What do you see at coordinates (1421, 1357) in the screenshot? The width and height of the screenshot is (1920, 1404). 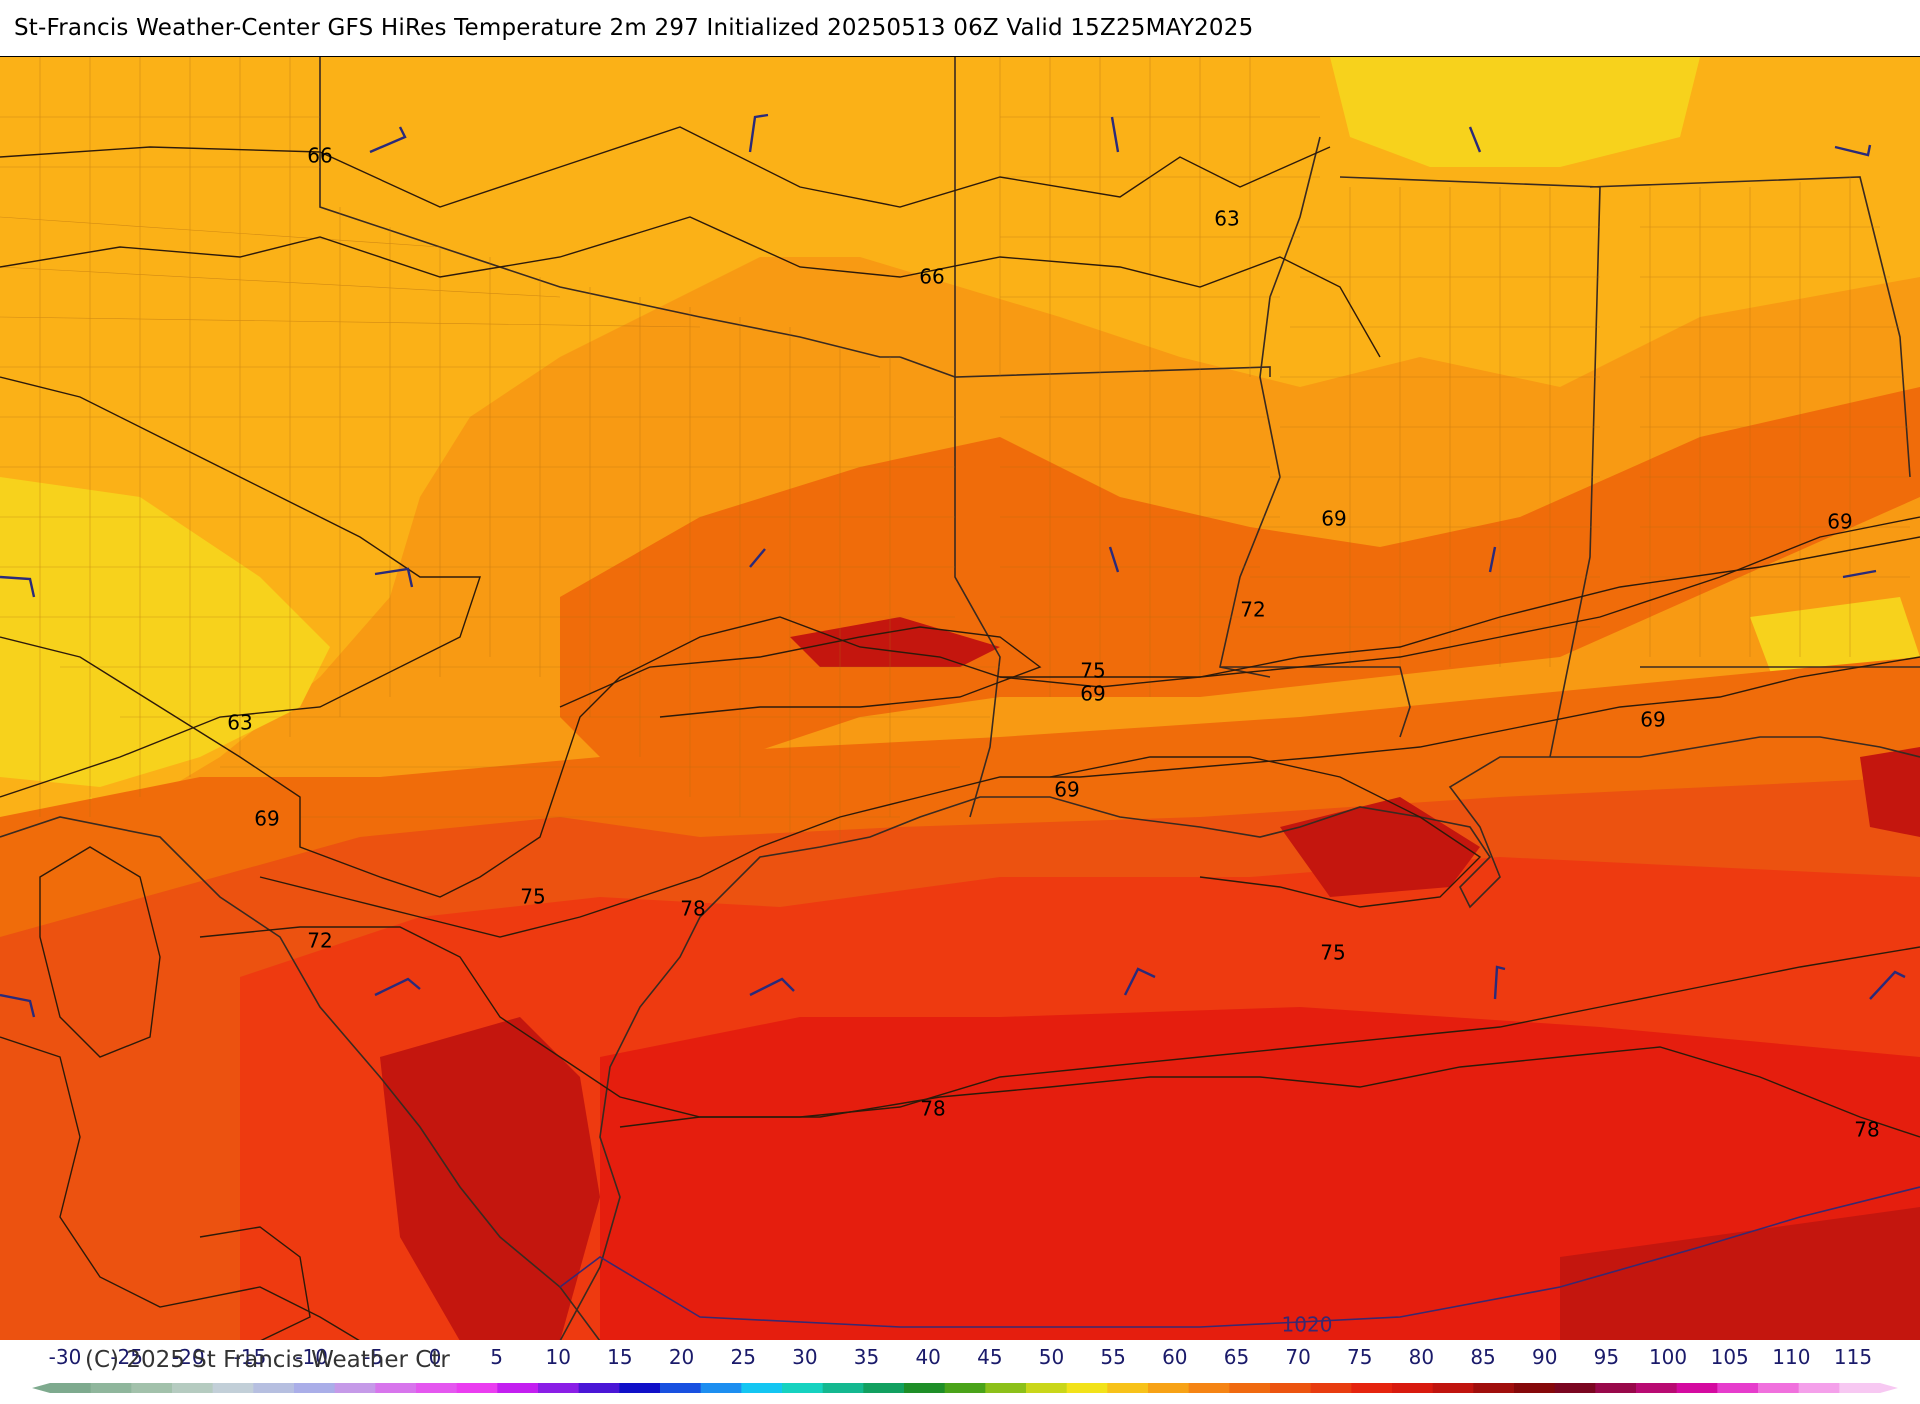 I see `legend-tick-label: 80` at bounding box center [1421, 1357].